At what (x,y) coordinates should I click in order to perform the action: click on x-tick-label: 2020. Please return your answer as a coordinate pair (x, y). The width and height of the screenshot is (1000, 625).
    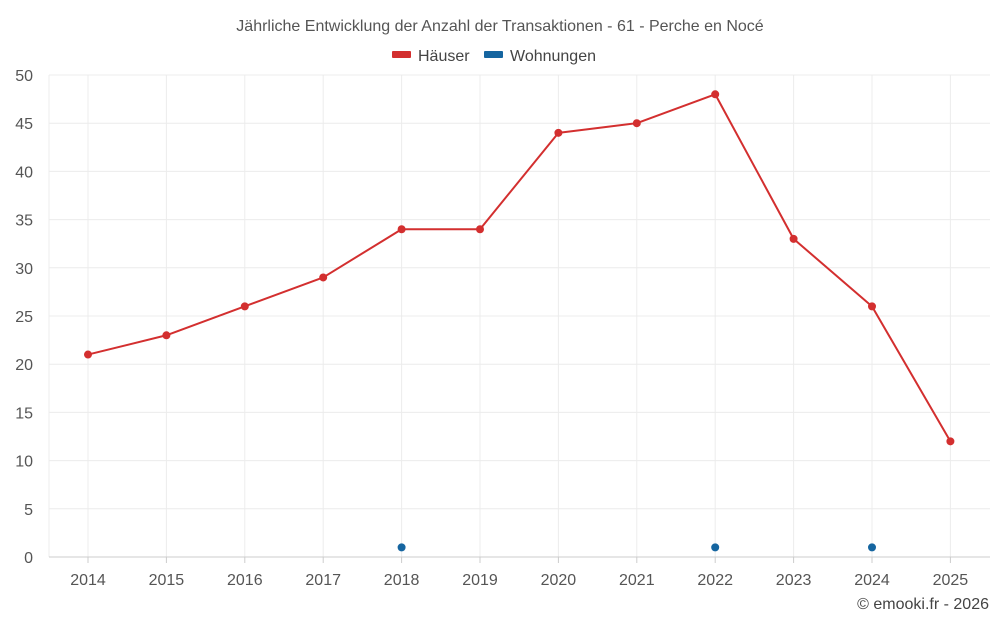
    Looking at the image, I should click on (559, 580).